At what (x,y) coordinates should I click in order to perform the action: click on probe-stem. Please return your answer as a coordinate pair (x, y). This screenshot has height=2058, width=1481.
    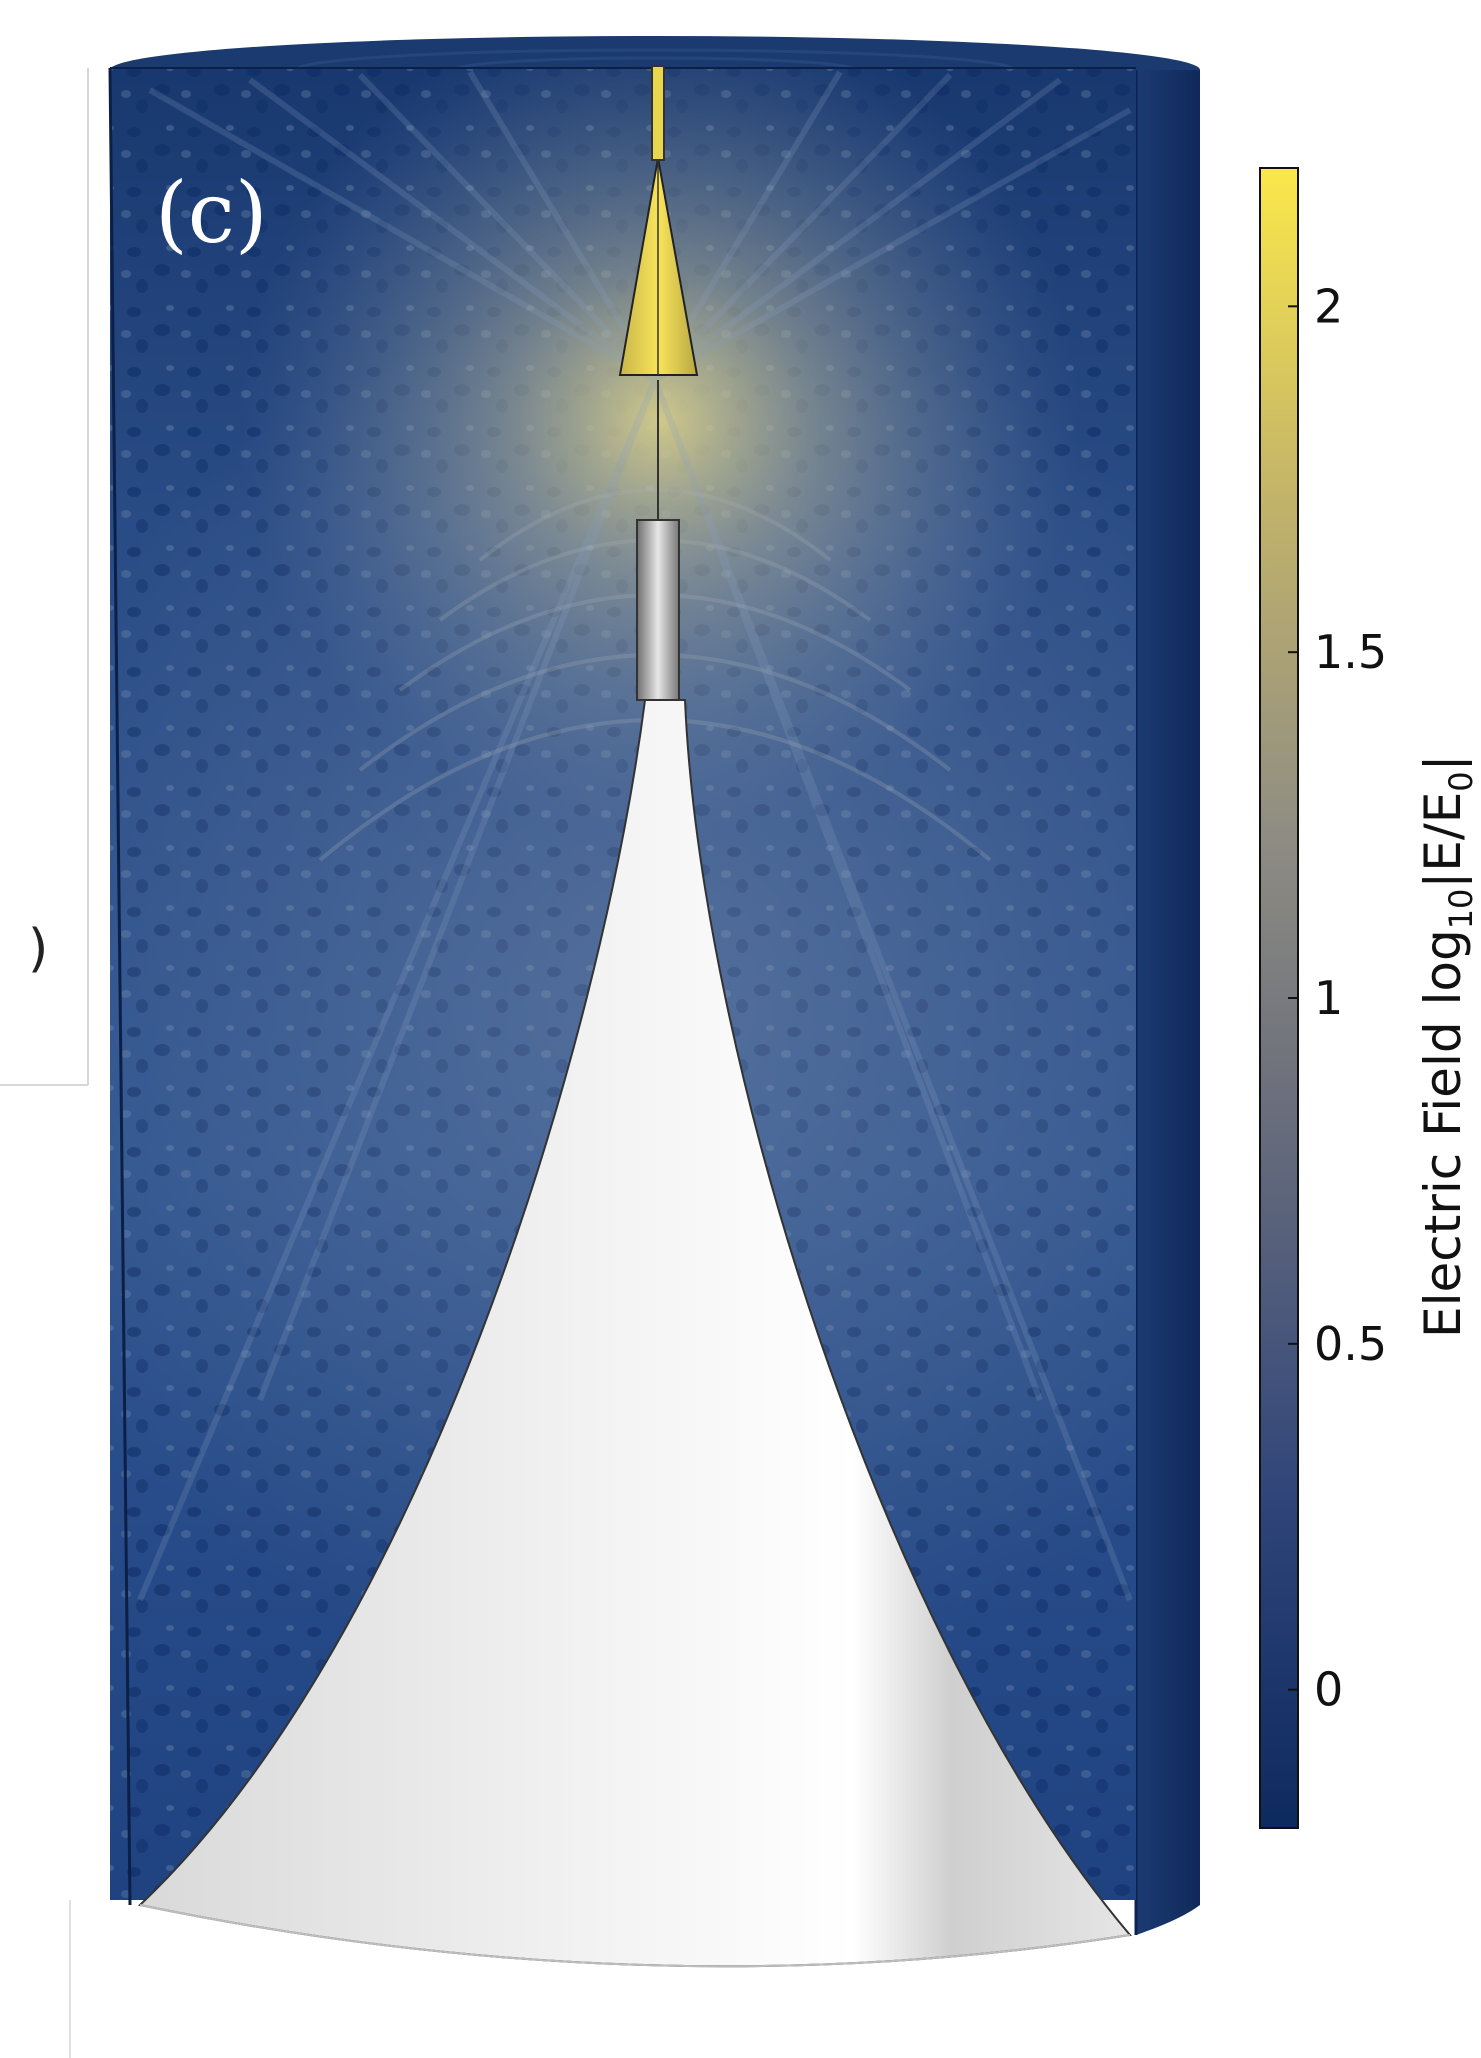
    Looking at the image, I should click on (658, 113).